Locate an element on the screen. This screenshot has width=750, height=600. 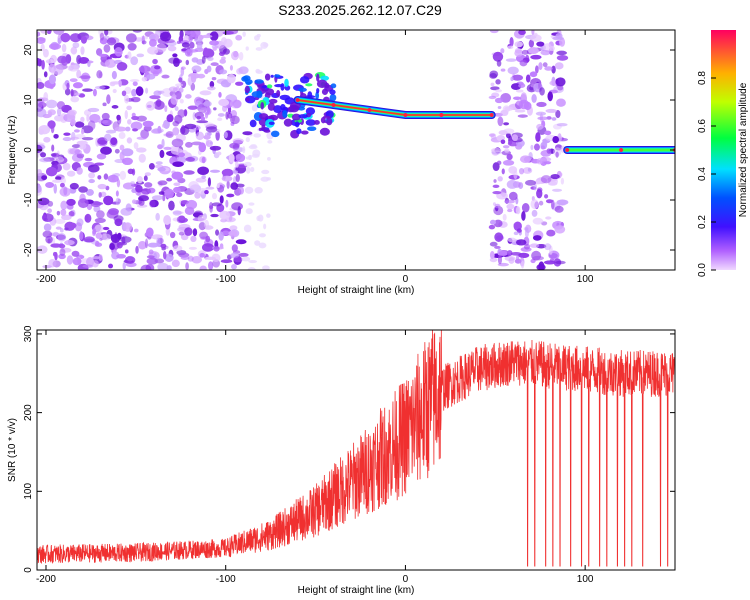
spectrogram-x-tick-label: 100 is located at coordinates (585, 279).